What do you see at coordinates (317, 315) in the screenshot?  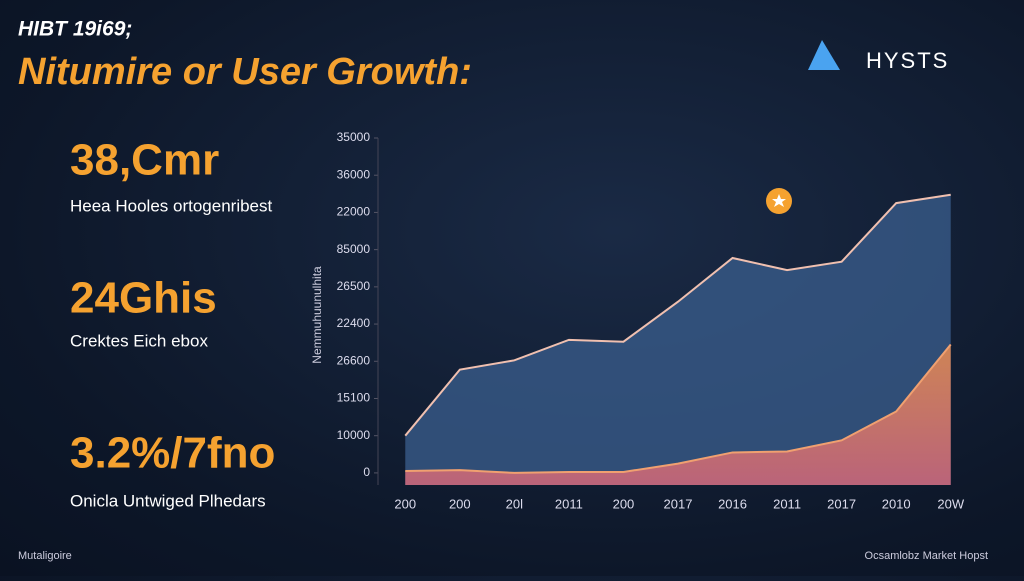 I see `y-axis-label: Nemmuhuunulhita` at bounding box center [317, 315].